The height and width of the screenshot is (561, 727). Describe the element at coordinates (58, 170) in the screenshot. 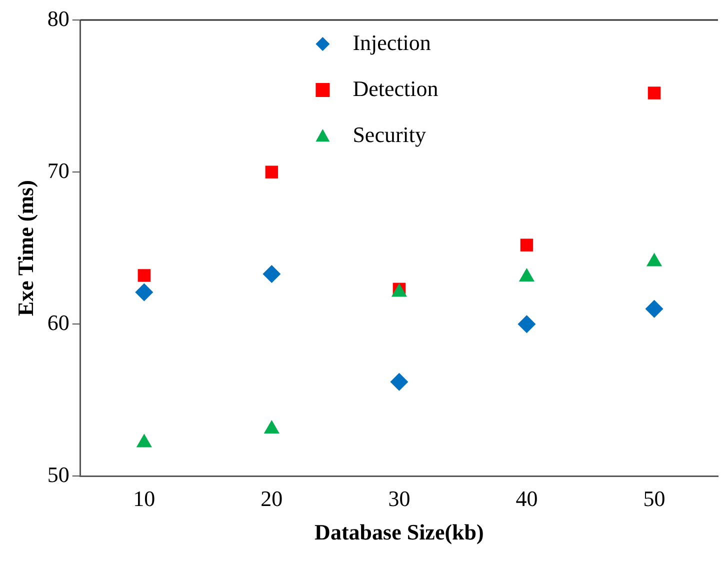

I see `y-tick-label: 70` at that location.